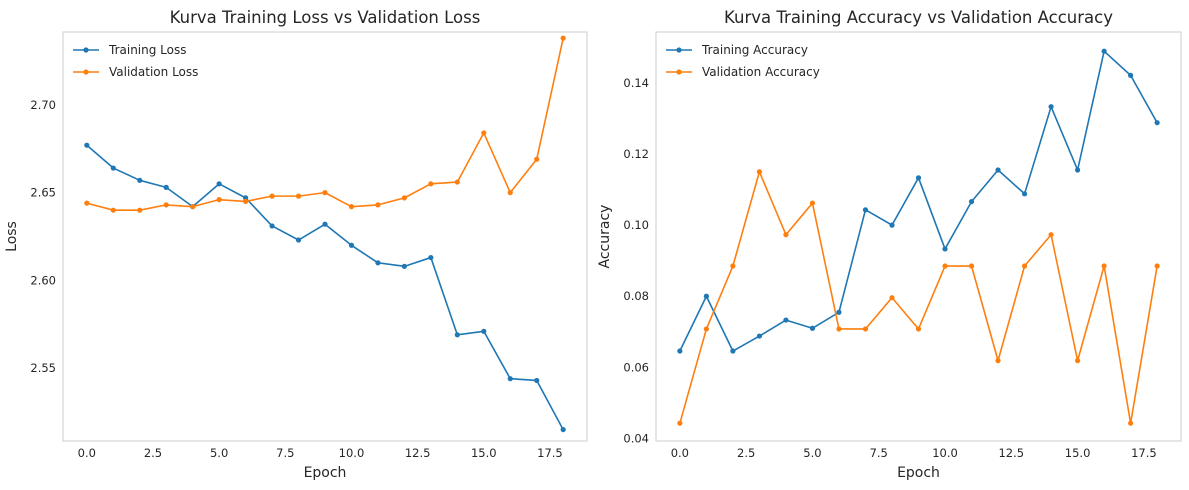 The height and width of the screenshot is (490, 1189). What do you see at coordinates (135, 61) in the screenshot?
I see `loss-legend: Training Loss Validation Loss` at bounding box center [135, 61].